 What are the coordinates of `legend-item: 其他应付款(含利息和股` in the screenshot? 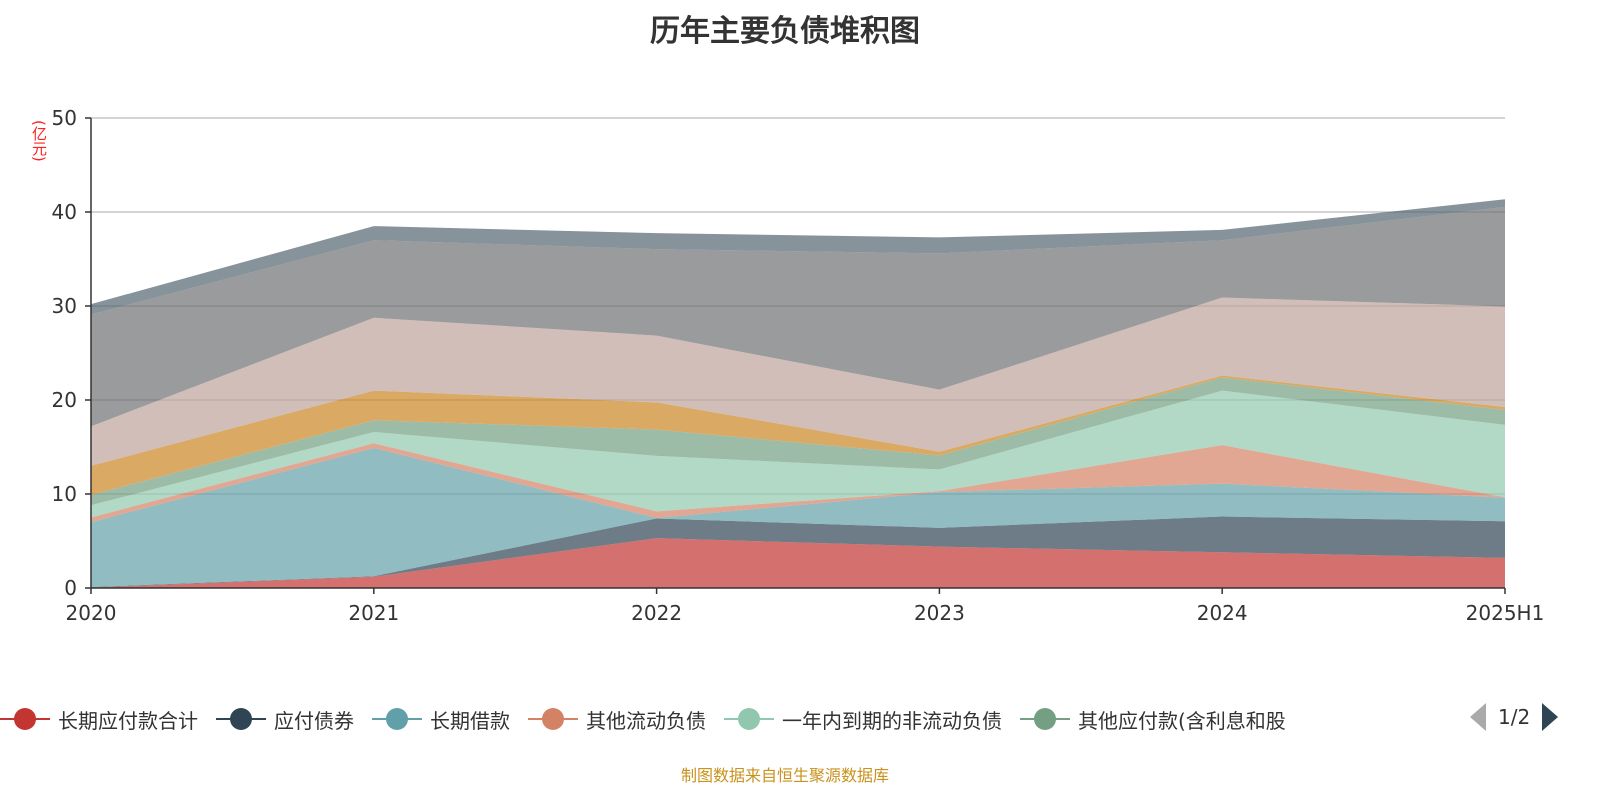 It's located at (1153, 719).